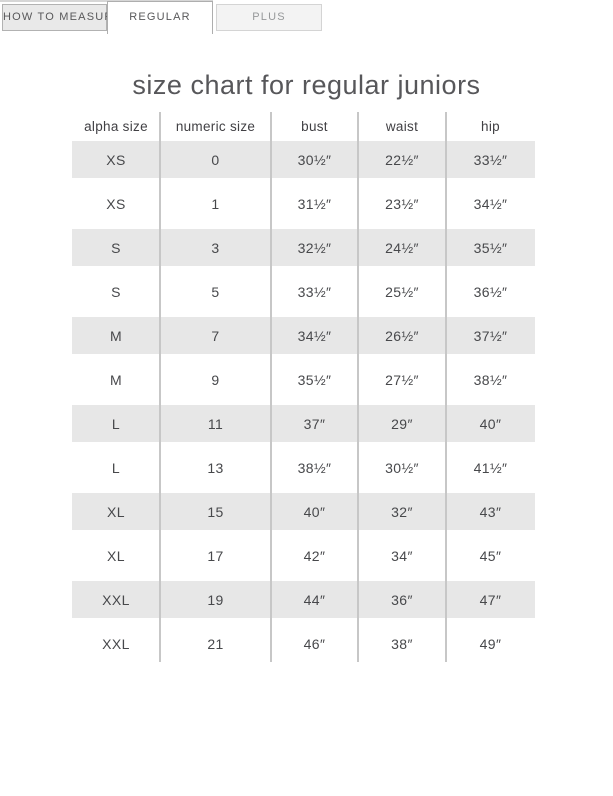 The height and width of the screenshot is (796, 613). Describe the element at coordinates (215, 555) in the screenshot. I see `table-cell: 17` at that location.